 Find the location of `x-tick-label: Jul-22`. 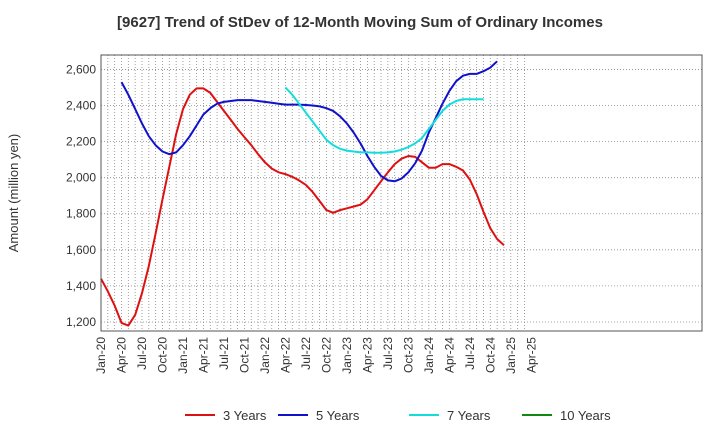

x-tick-label: Jul-22 is located at coordinates (306, 353).